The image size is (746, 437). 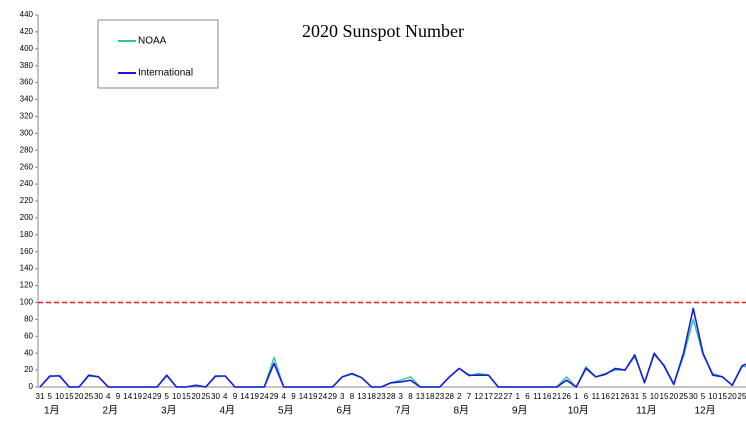 What do you see at coordinates (165, 73) in the screenshot?
I see `legend-label: International` at bounding box center [165, 73].